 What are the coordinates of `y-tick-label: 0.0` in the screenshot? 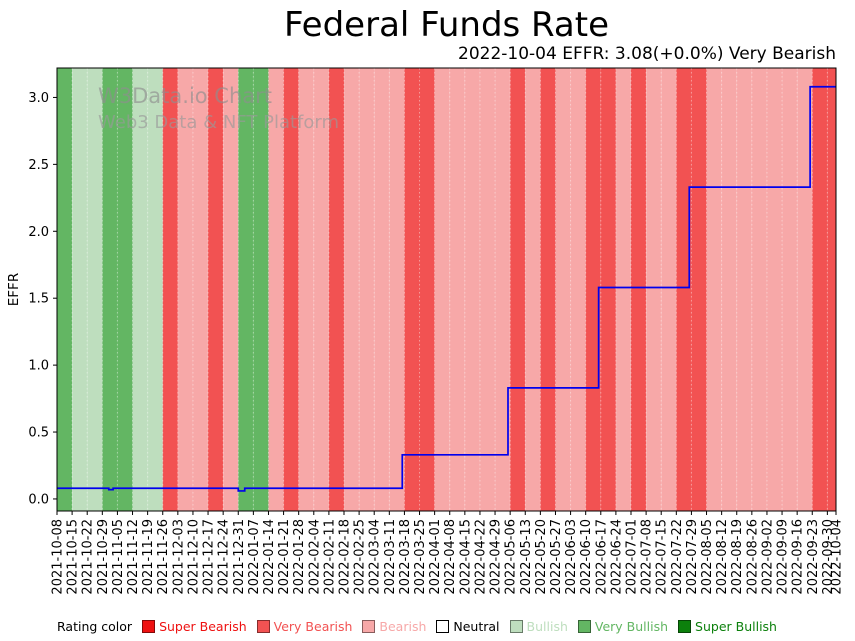 It's located at (38, 499).